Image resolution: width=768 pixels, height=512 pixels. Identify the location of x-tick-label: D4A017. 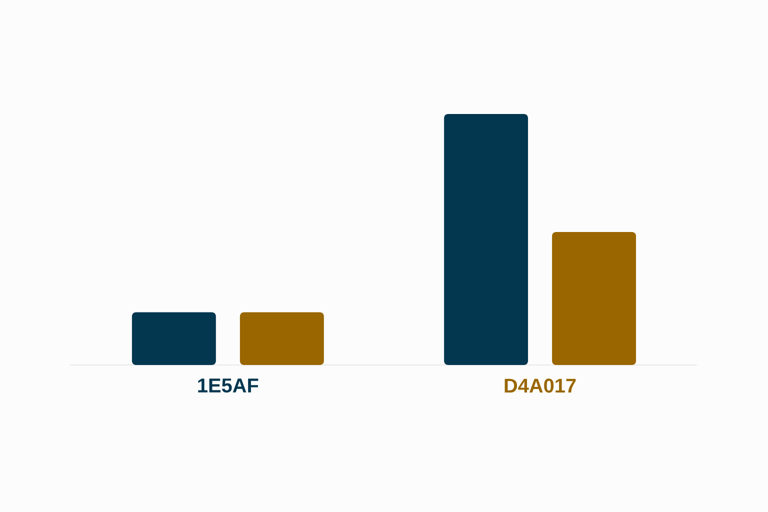
(540, 385).